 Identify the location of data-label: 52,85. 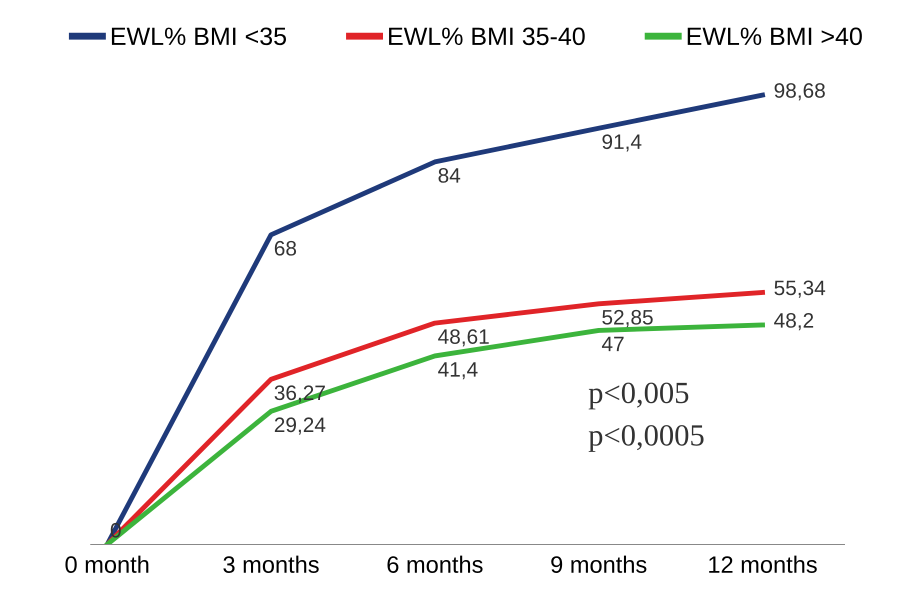
(627, 319).